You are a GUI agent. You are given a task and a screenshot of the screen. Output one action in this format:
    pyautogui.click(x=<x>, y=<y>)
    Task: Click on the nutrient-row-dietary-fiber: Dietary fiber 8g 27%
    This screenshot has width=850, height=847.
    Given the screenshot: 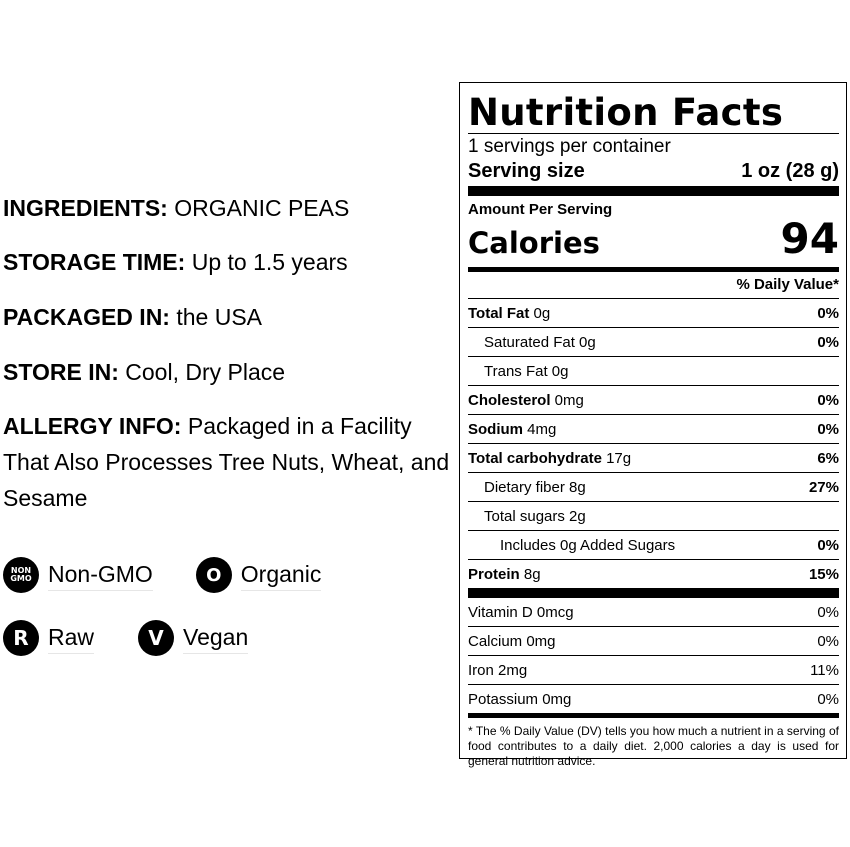 What is the action you would take?
    pyautogui.click(x=653, y=486)
    